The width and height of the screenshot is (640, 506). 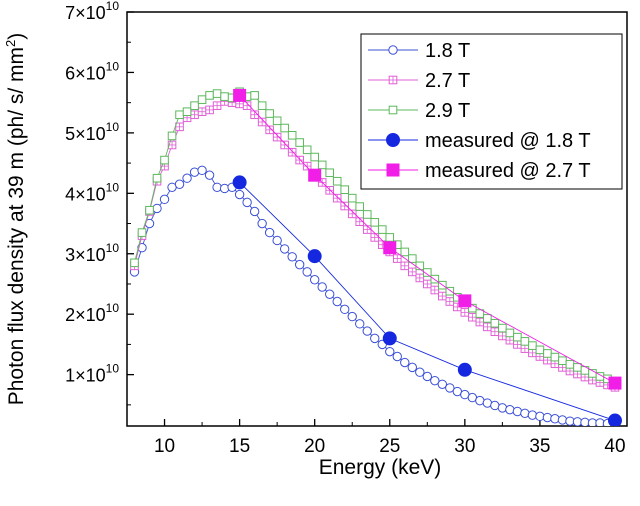 What do you see at coordinates (92, 374) in the screenshot?
I see `y-tick-label: 1×10¹⁰` at bounding box center [92, 374].